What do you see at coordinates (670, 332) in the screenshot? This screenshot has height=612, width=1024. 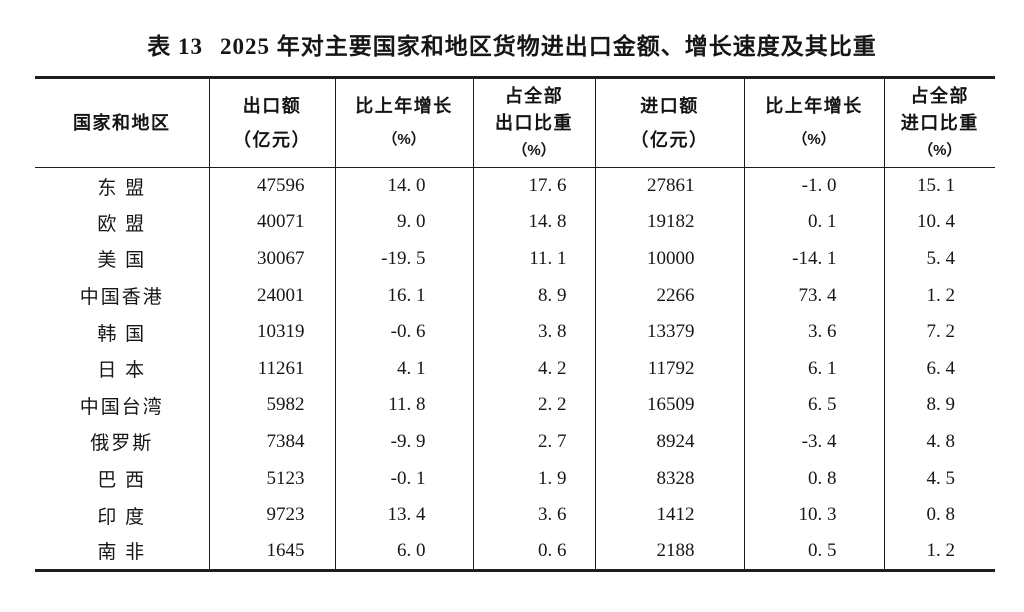 I see `cell-import: 13379` at bounding box center [670, 332].